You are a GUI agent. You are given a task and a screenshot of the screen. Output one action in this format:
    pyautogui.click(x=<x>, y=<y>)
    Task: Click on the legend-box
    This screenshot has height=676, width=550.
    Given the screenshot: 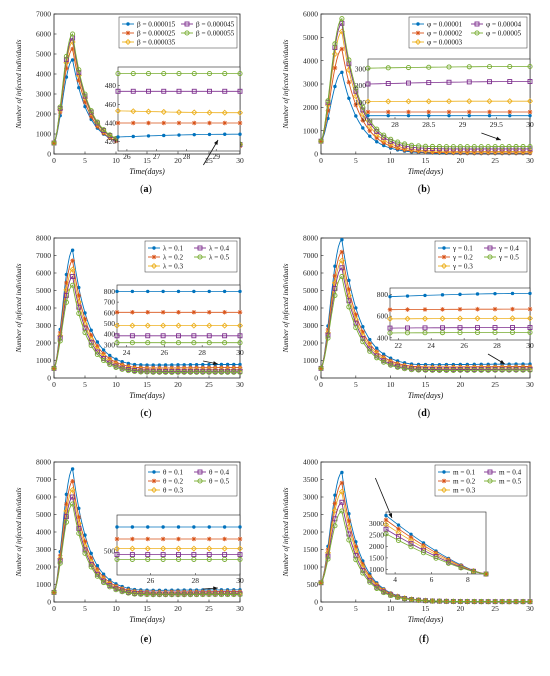 What is the action you would take?
    pyautogui.click(x=481, y=480)
    